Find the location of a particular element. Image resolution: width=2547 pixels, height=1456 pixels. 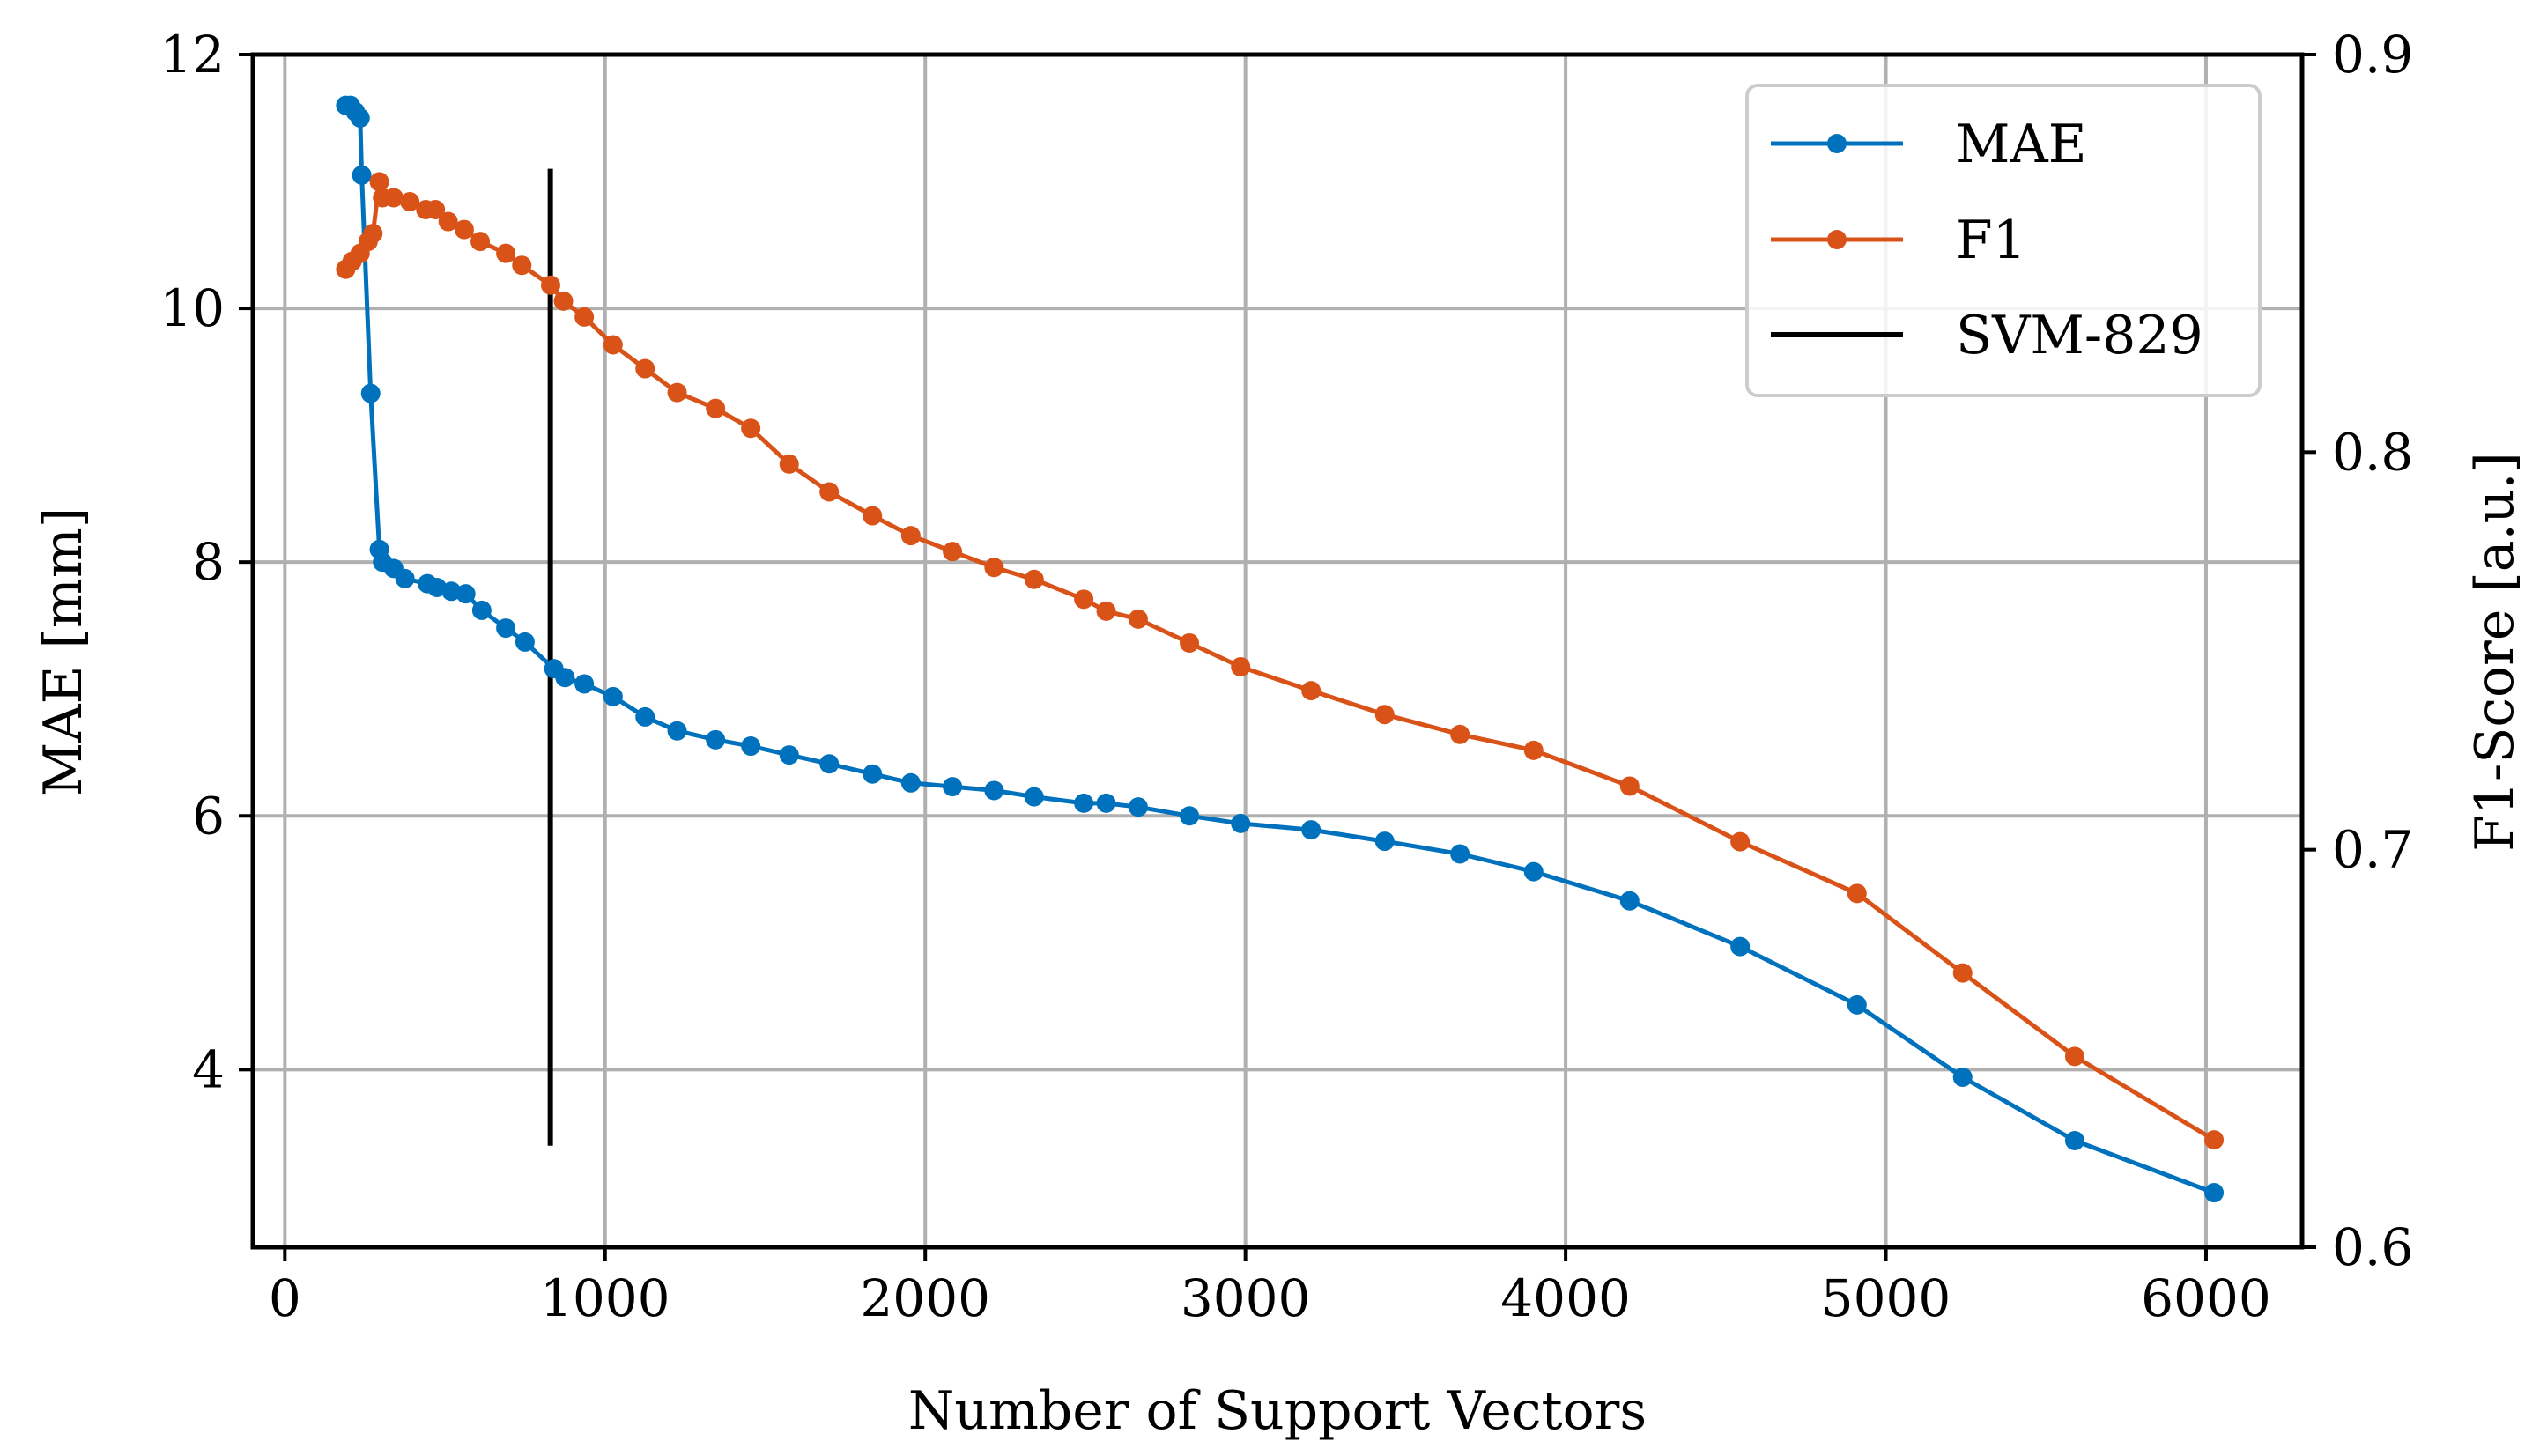

x-tick-label: 2000 is located at coordinates (925, 1298).